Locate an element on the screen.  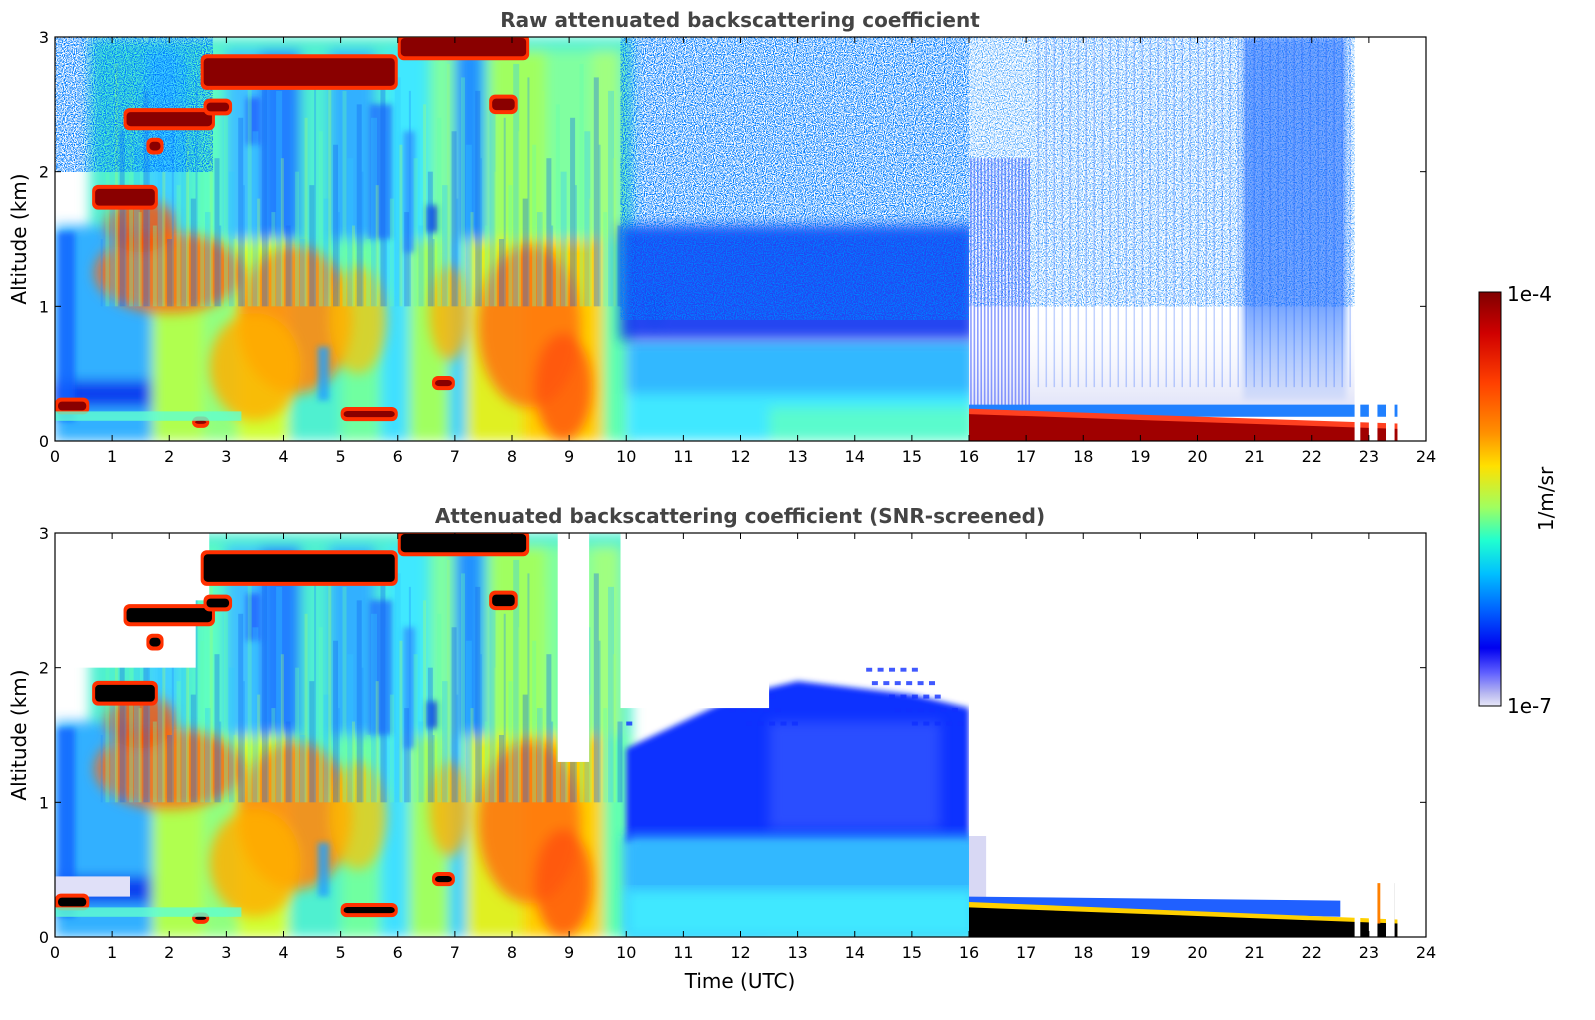
colorbar-min-label: 1e-7 is located at coordinates (1529, 706).